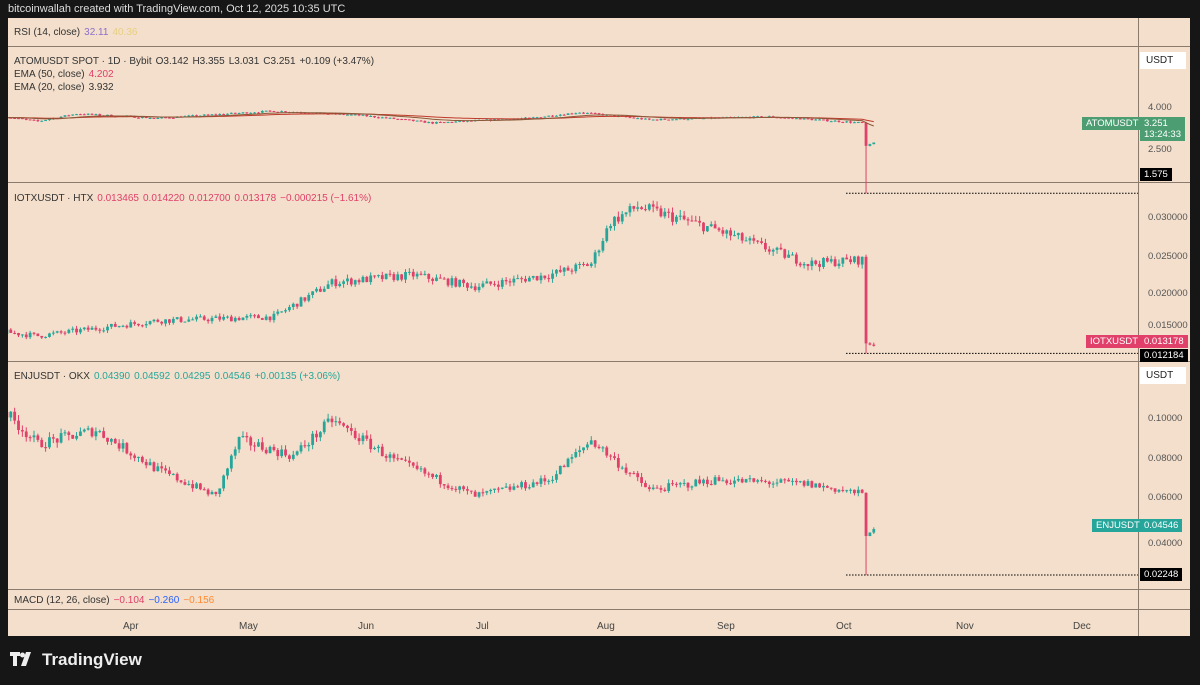  Describe the element at coordinates (1163, 60) in the screenshot. I see `atom-currency-unit: USDT` at that location.